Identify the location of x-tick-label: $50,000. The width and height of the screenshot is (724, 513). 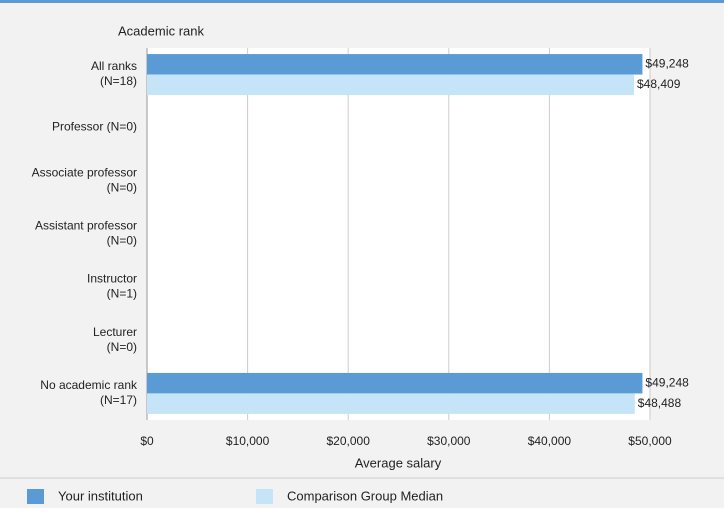
(650, 441).